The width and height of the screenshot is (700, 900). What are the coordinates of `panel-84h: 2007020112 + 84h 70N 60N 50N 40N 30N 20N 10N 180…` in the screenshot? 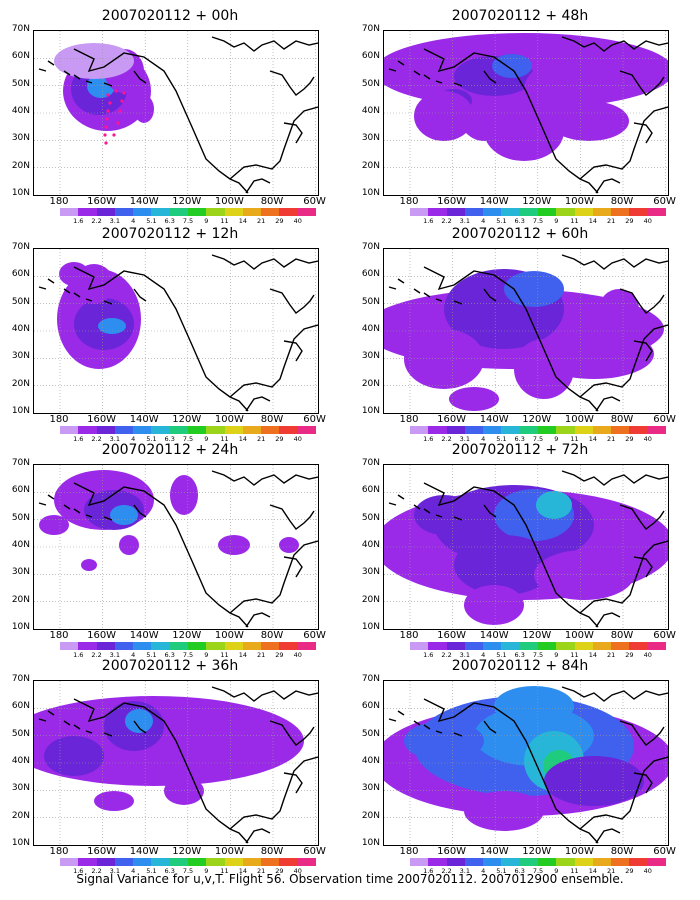 It's located at (520, 766).